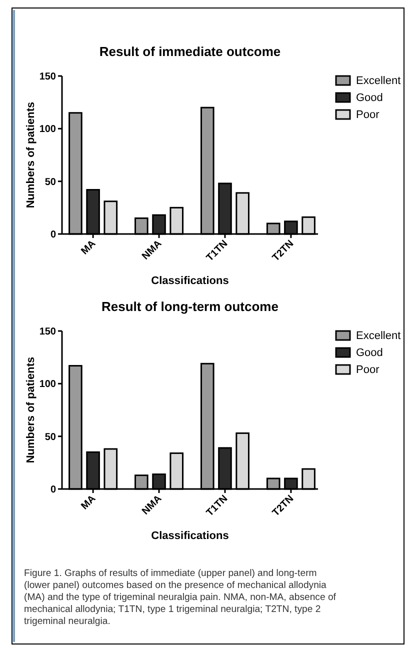 The height and width of the screenshot is (648, 411). Describe the element at coordinates (190, 306) in the screenshot. I see `chart-title: Result of long-term outcome` at that location.